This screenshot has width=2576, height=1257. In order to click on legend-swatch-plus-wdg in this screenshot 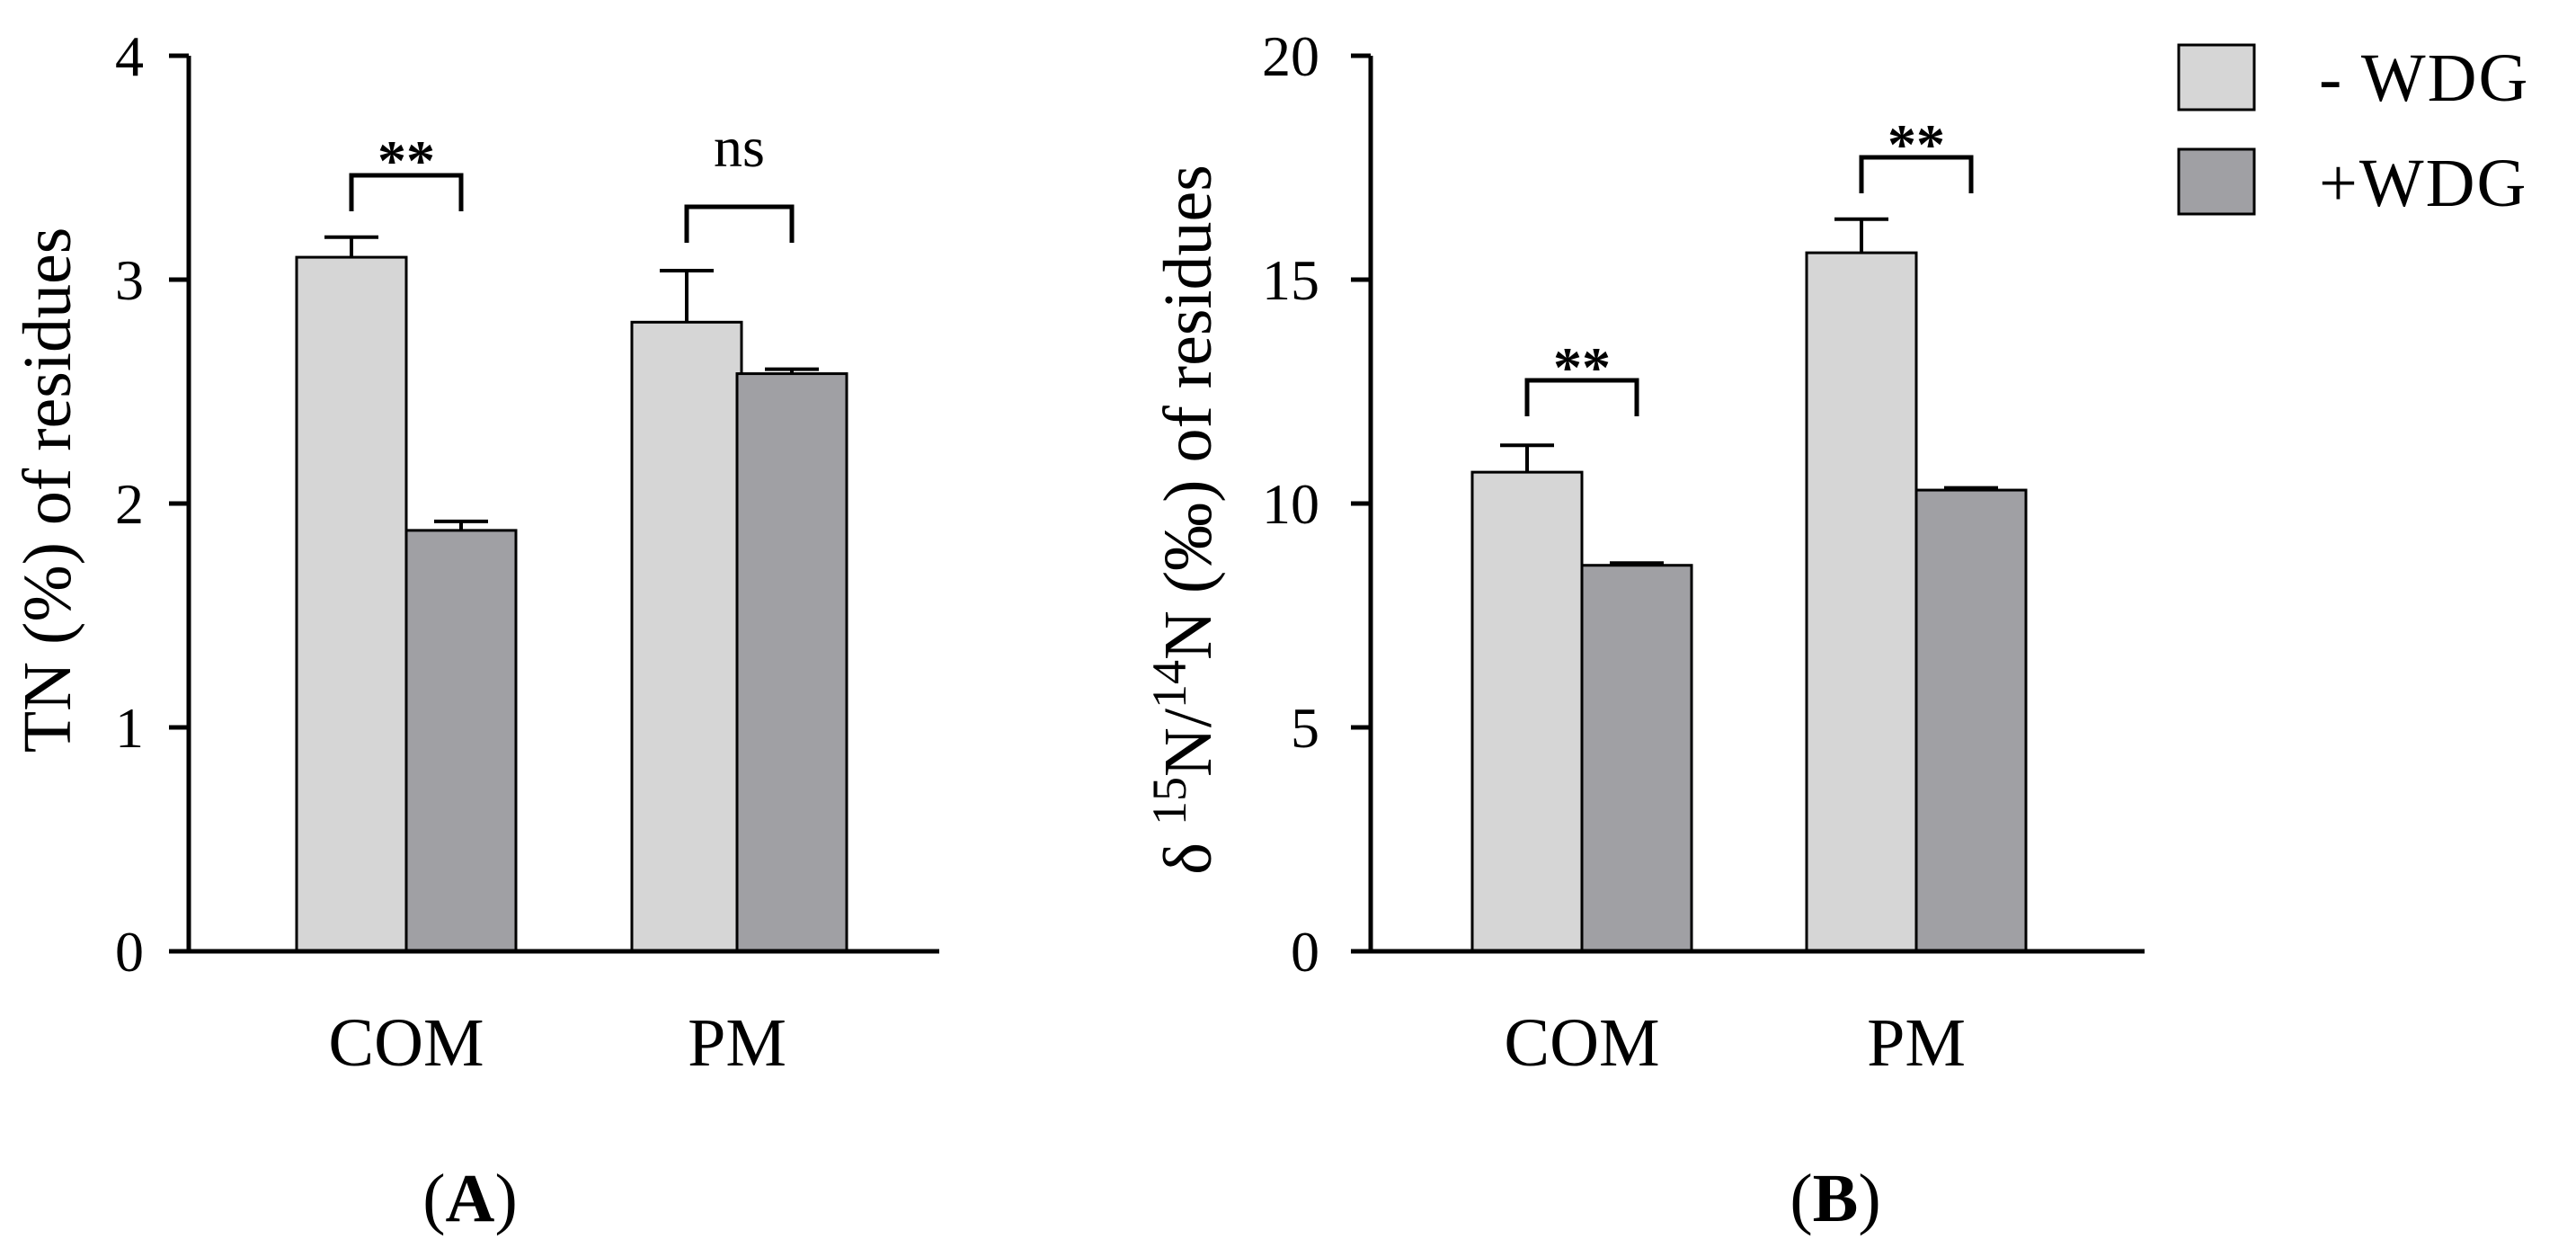, I will do `click(2216, 181)`.